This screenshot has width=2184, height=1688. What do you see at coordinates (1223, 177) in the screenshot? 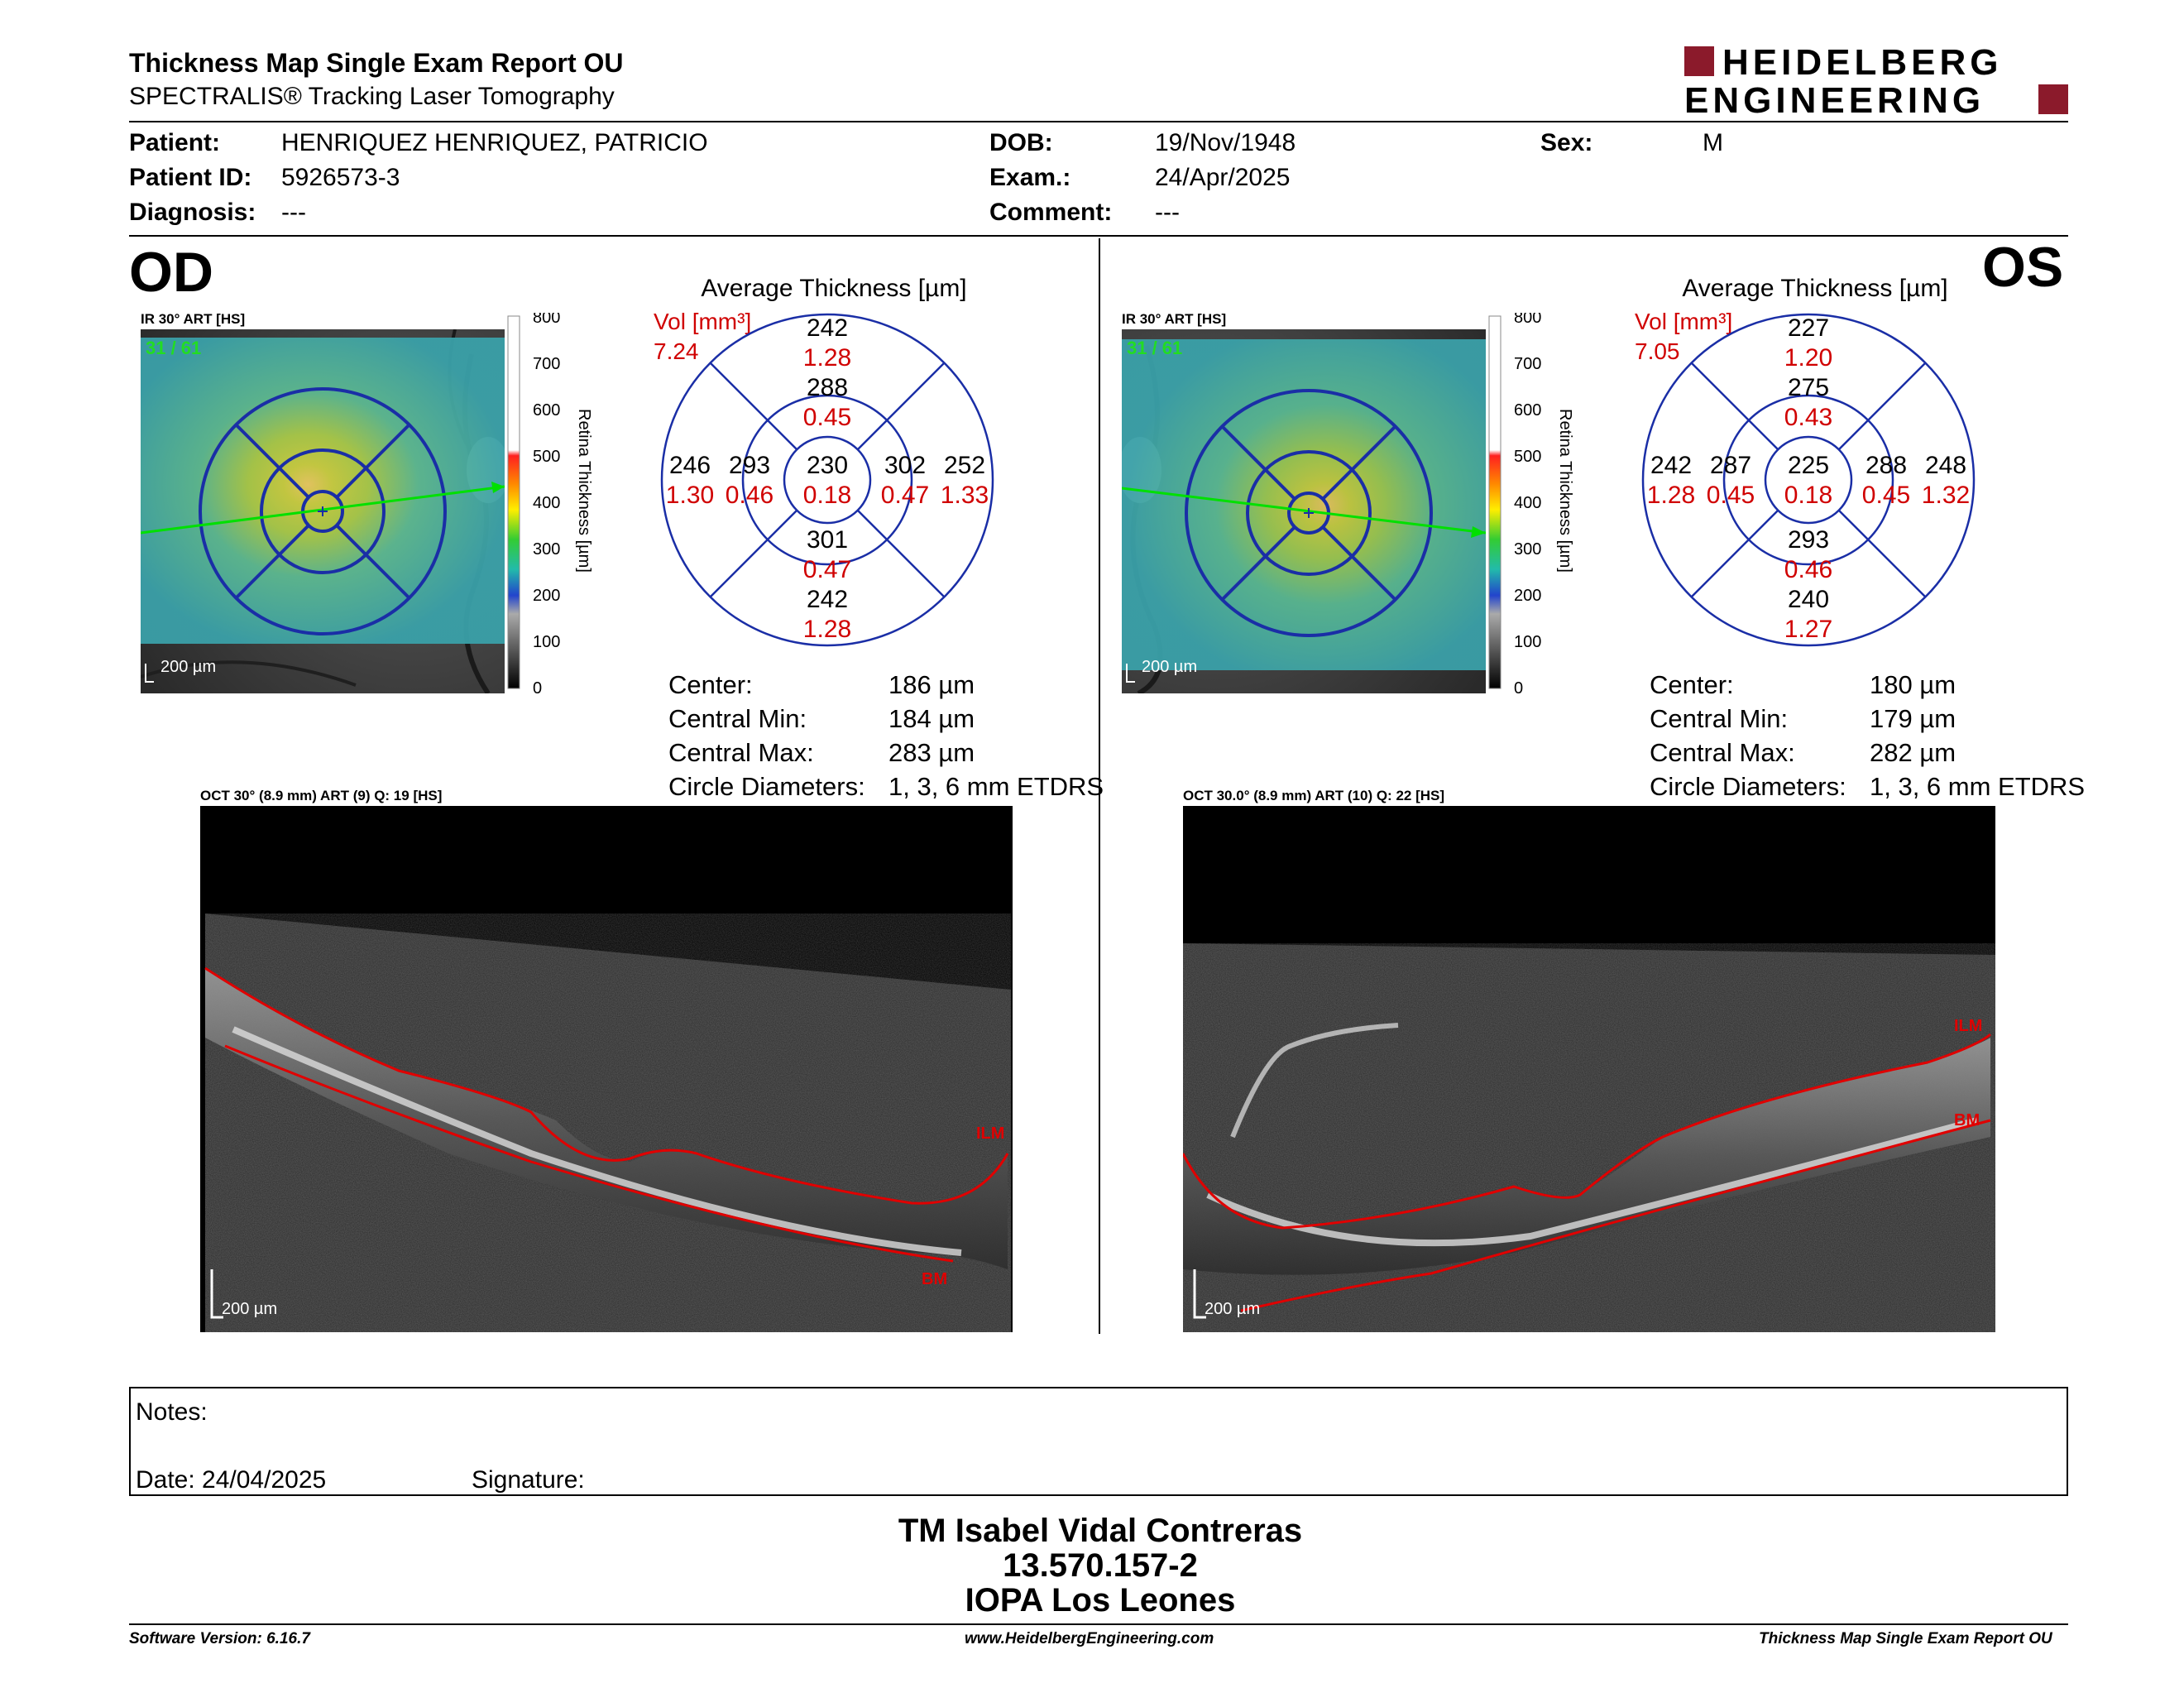
I see `exam-value: 24/Apr/2025` at bounding box center [1223, 177].